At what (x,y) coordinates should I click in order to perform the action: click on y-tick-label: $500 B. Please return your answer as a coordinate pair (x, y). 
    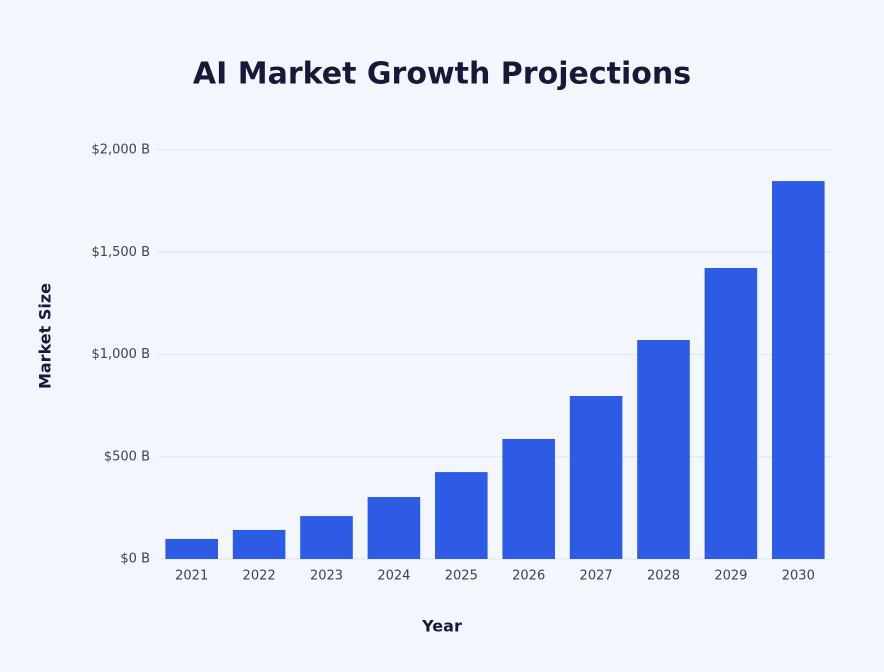
    Looking at the image, I should click on (127, 456).